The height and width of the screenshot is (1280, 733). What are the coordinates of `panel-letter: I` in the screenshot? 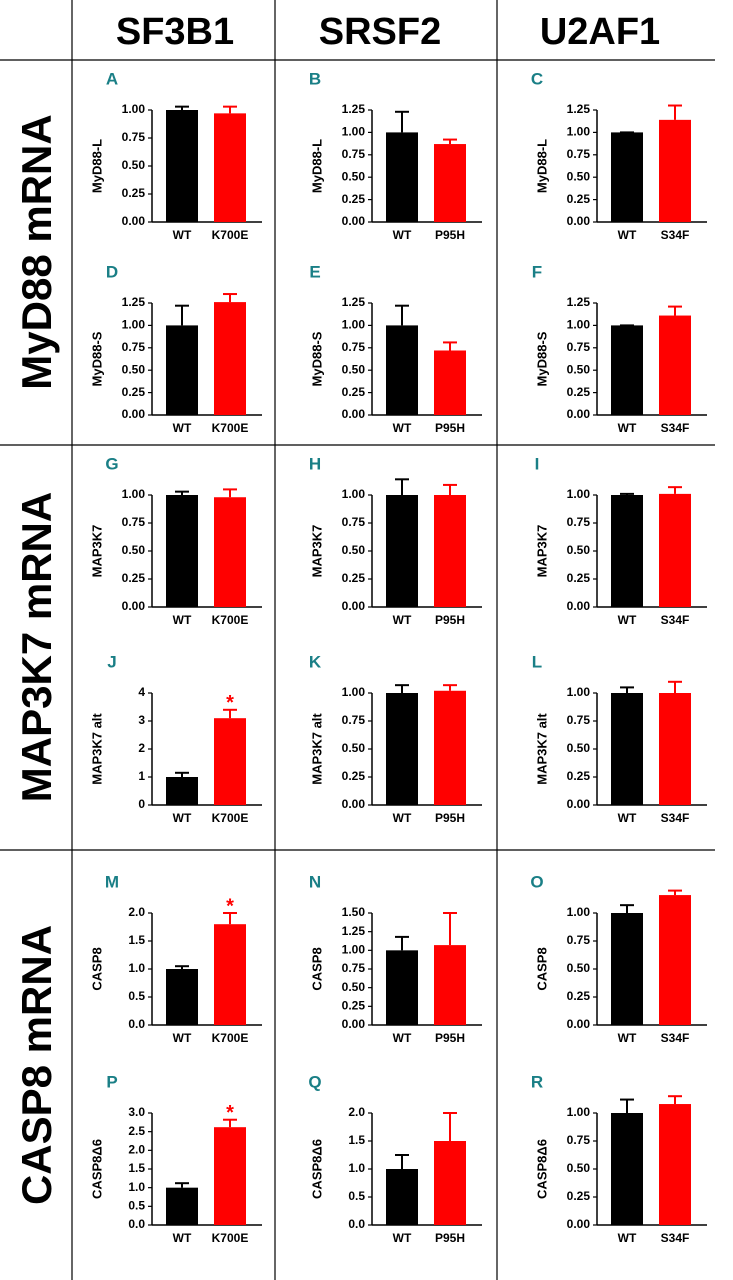 It's located at (537, 463).